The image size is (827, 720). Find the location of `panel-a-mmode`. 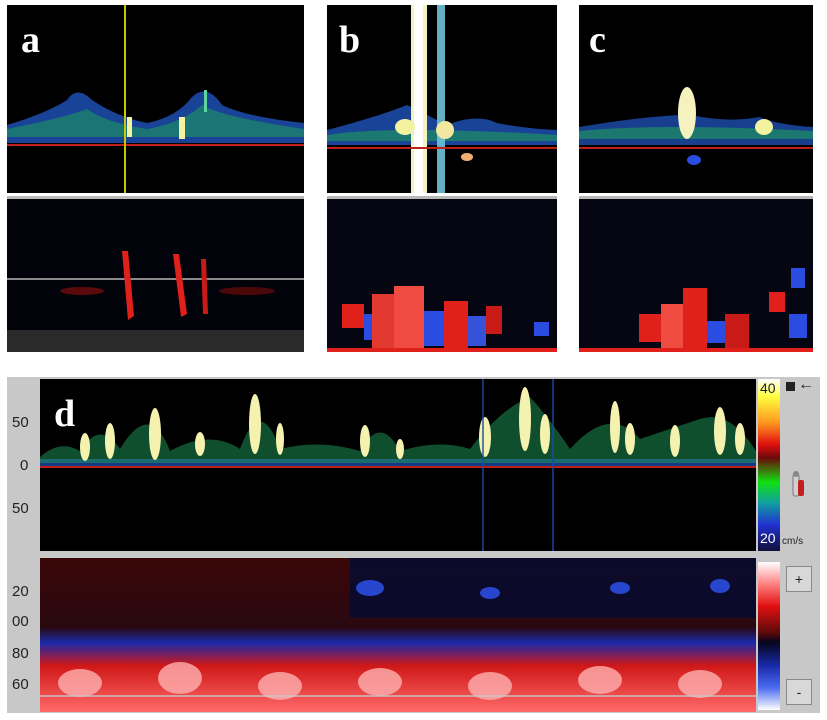

panel-a-mmode is located at coordinates (155, 274).